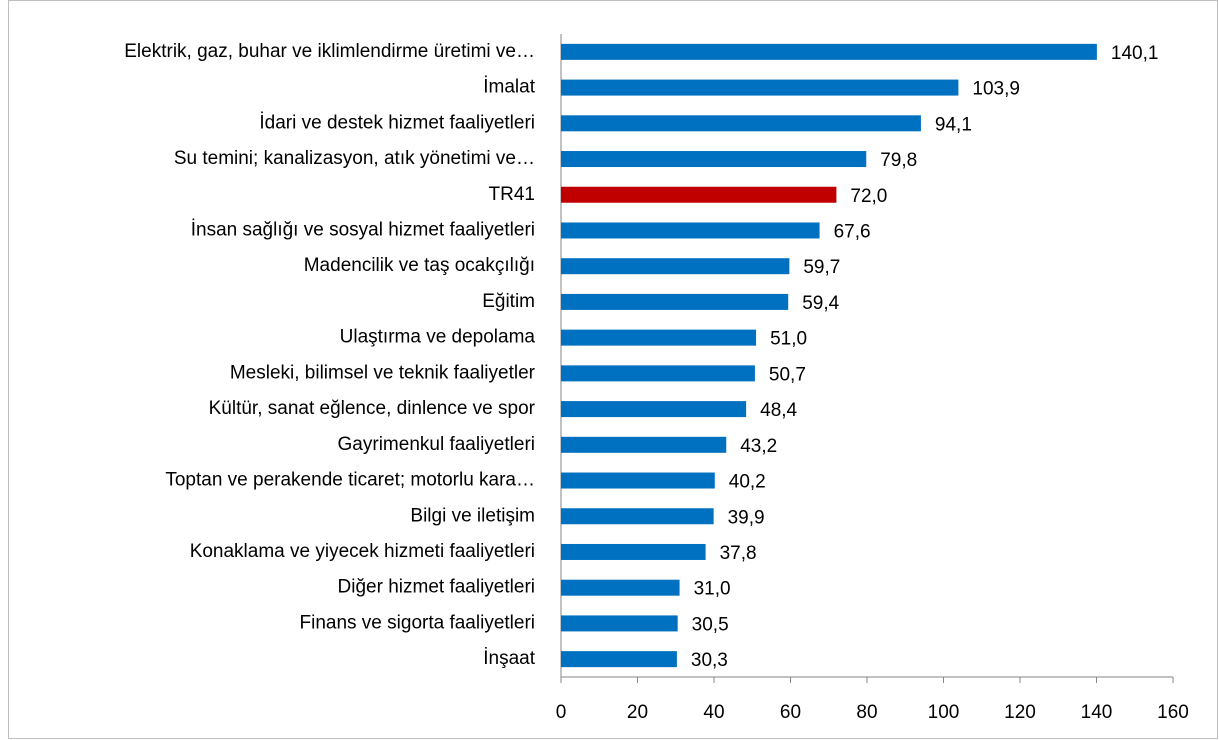 The image size is (1219, 740). I want to click on x-tick-label: 20, so click(637, 712).